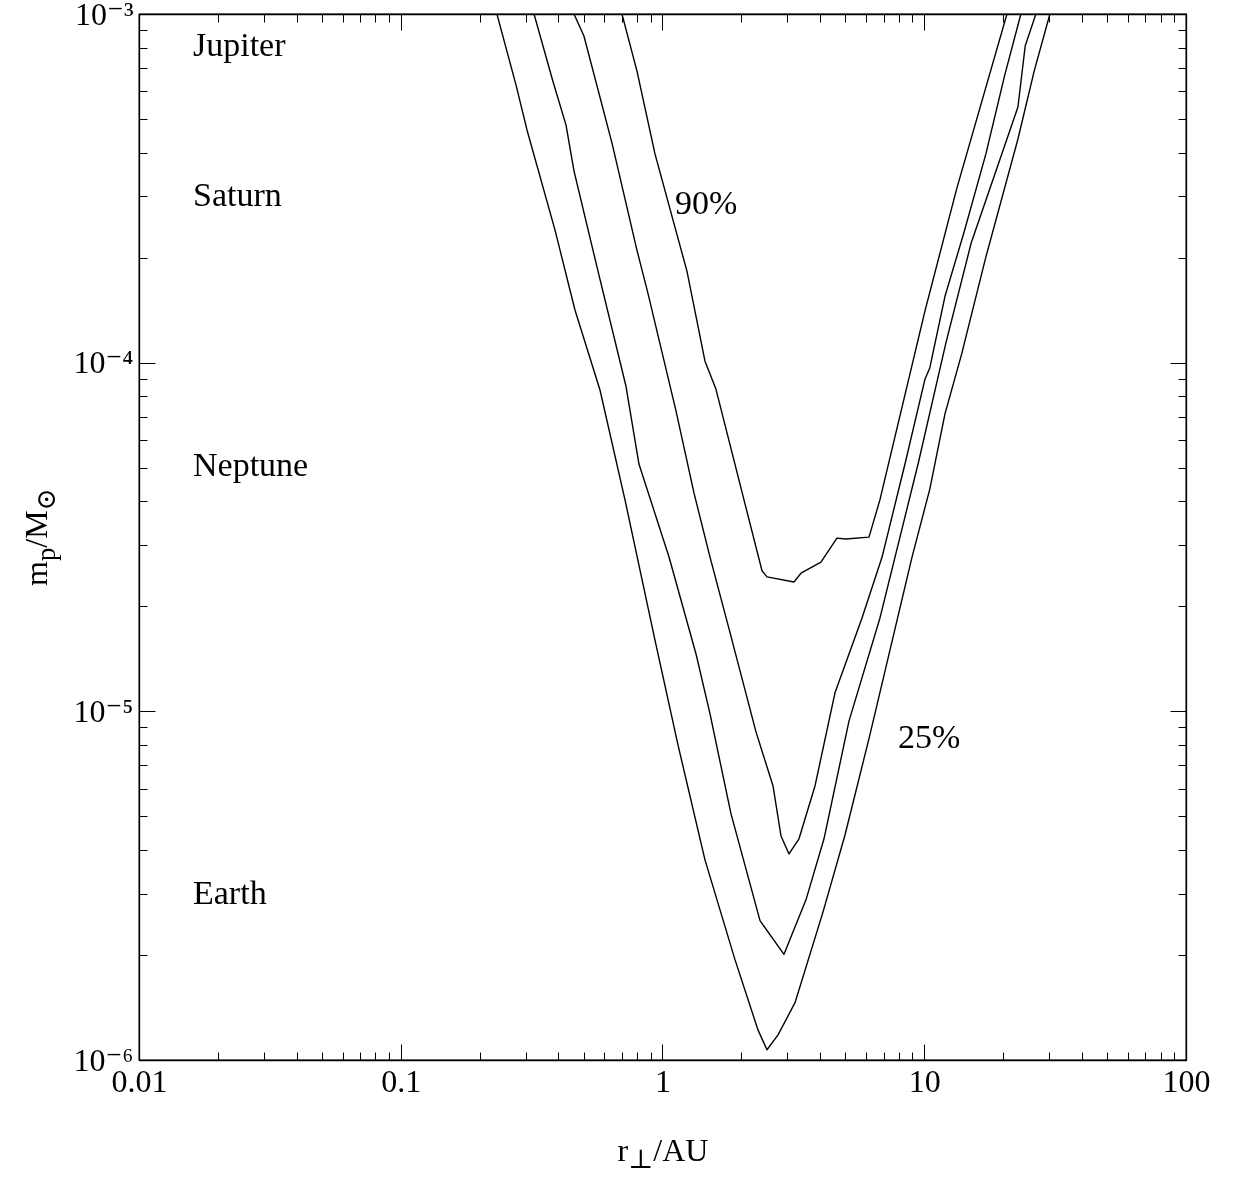 This screenshot has height=1184, width=1241. I want to click on x-tick-label: 10, so click(924, 1080).